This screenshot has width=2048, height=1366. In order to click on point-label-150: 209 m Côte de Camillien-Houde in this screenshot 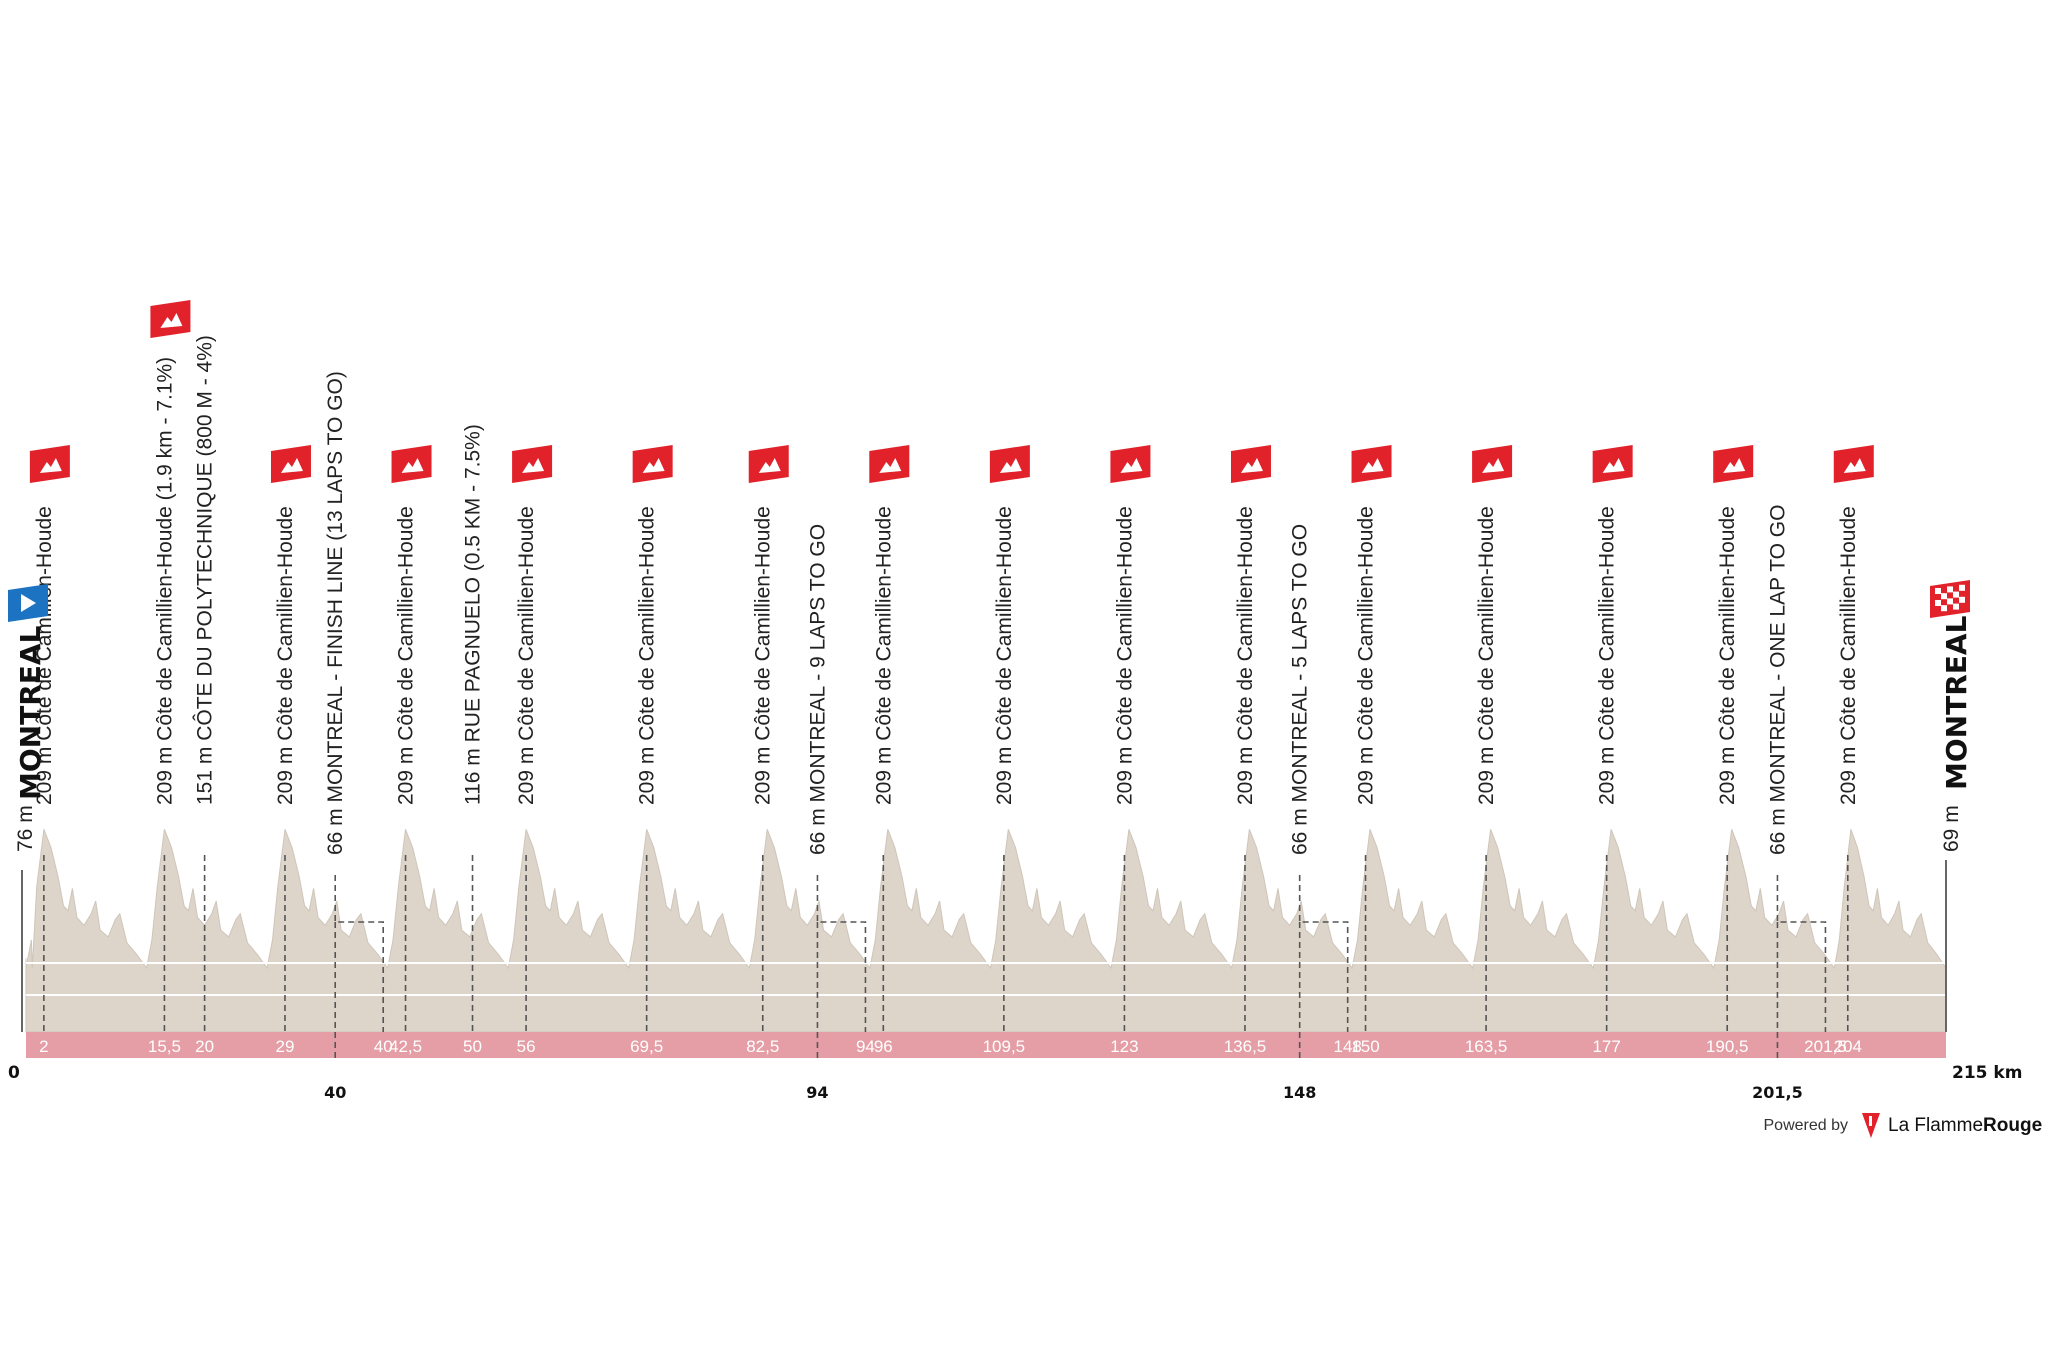, I will do `click(1366, 655)`.